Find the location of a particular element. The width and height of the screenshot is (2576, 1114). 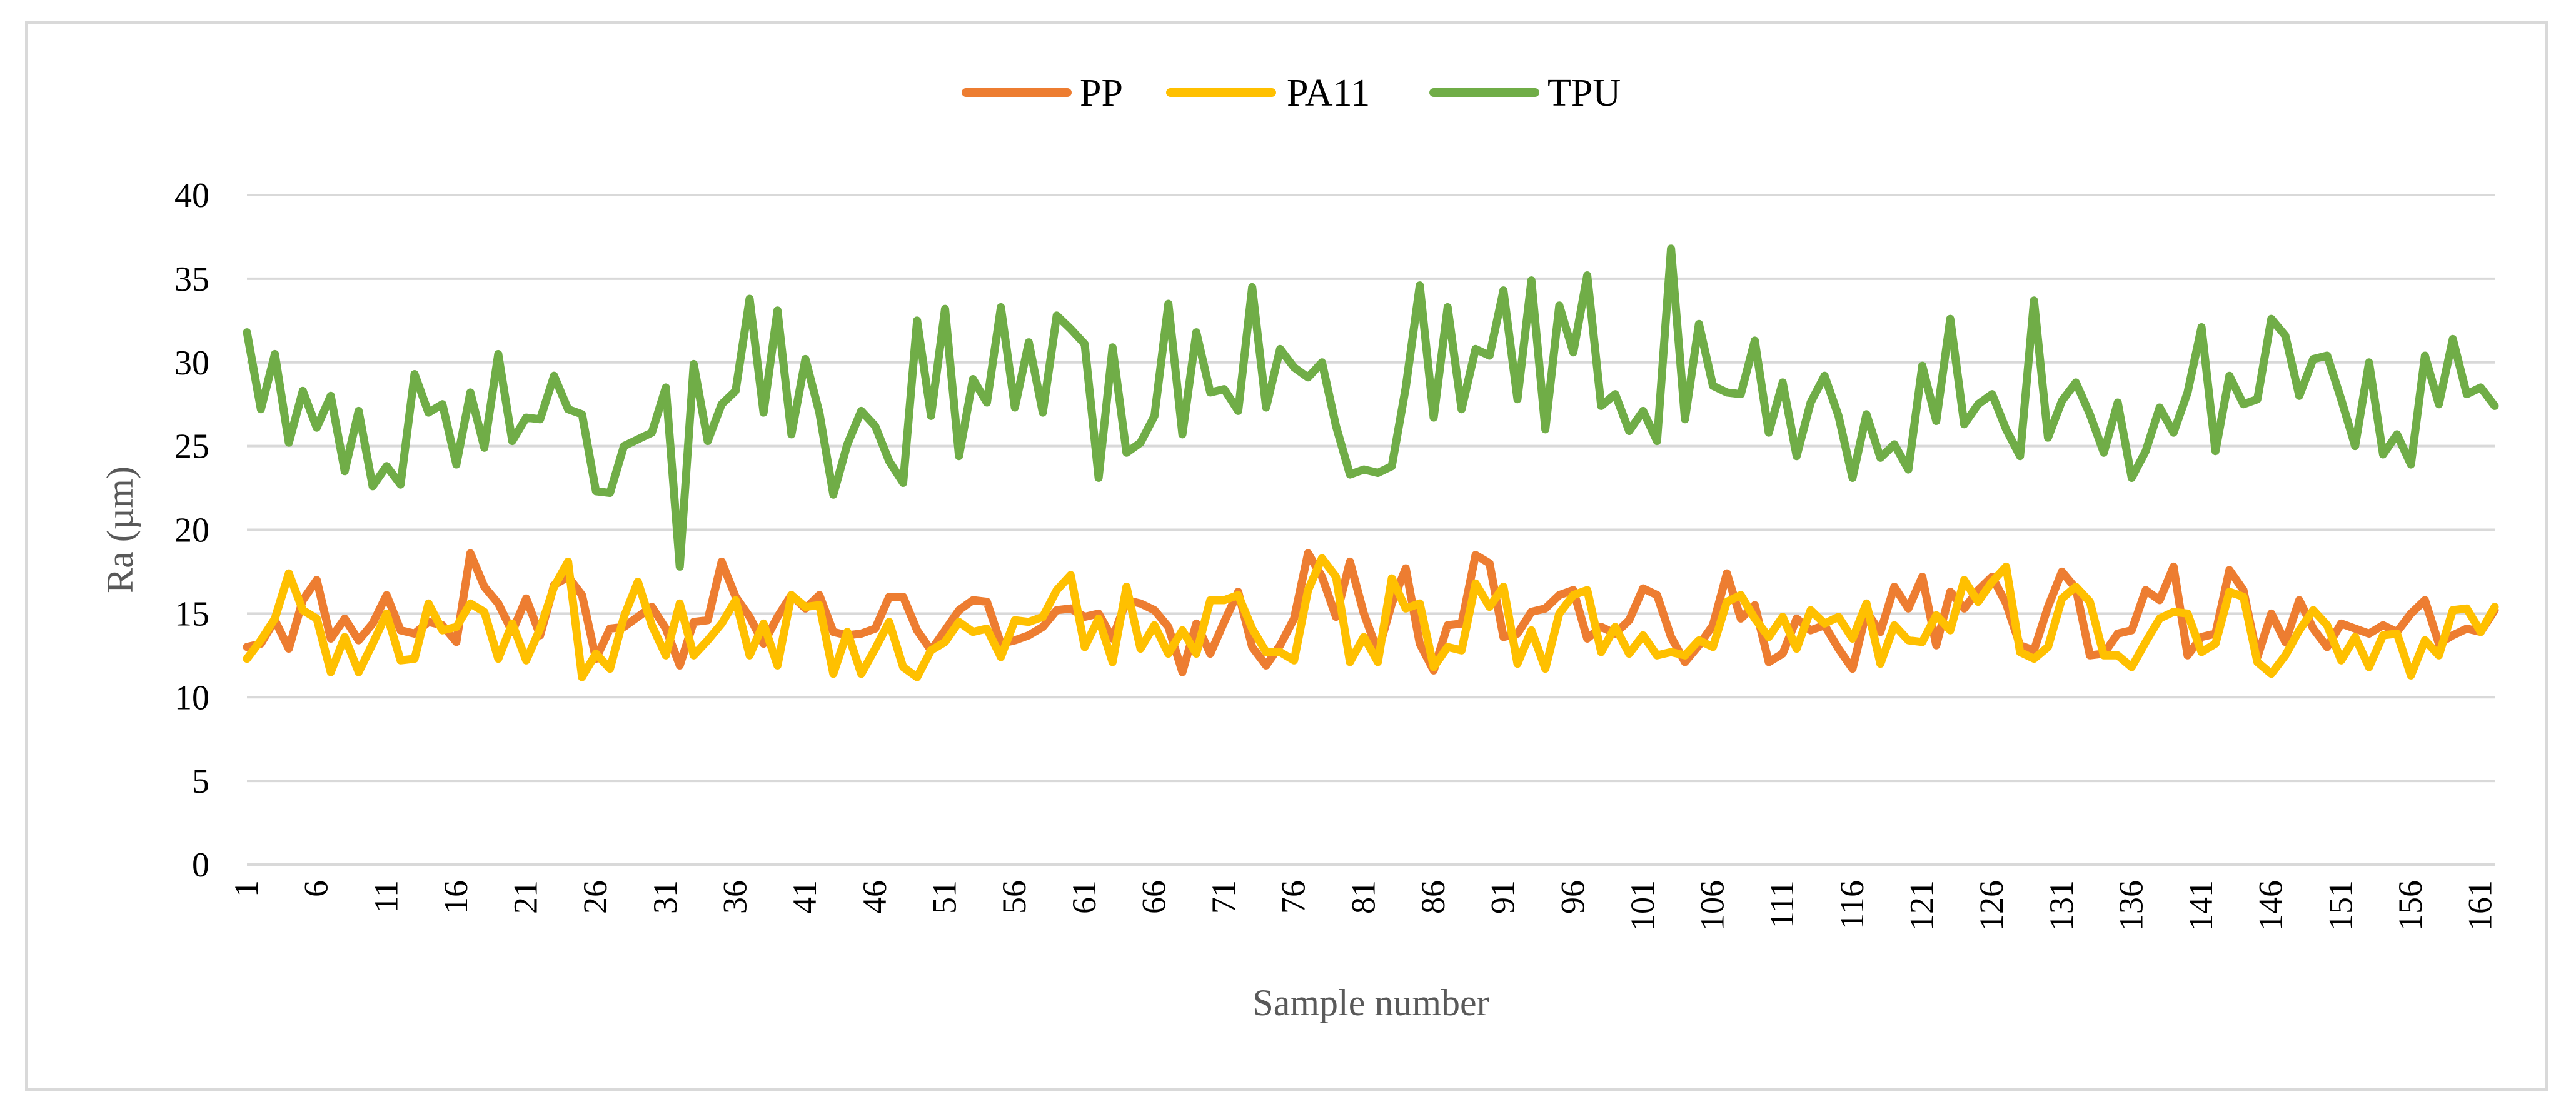

x-tick: 151 is located at coordinates (2340, 905).